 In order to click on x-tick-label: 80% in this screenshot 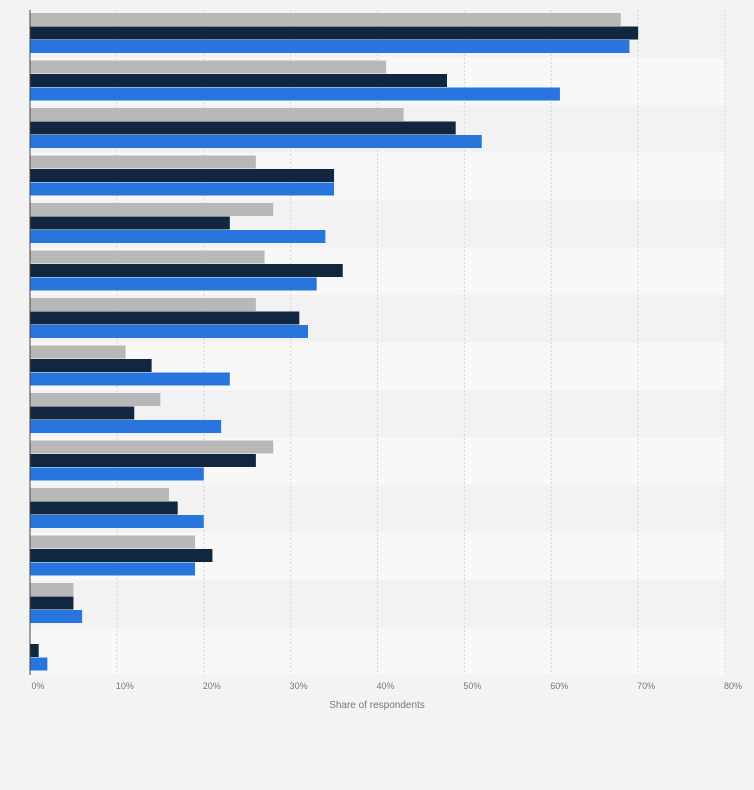, I will do `click(733, 686)`.